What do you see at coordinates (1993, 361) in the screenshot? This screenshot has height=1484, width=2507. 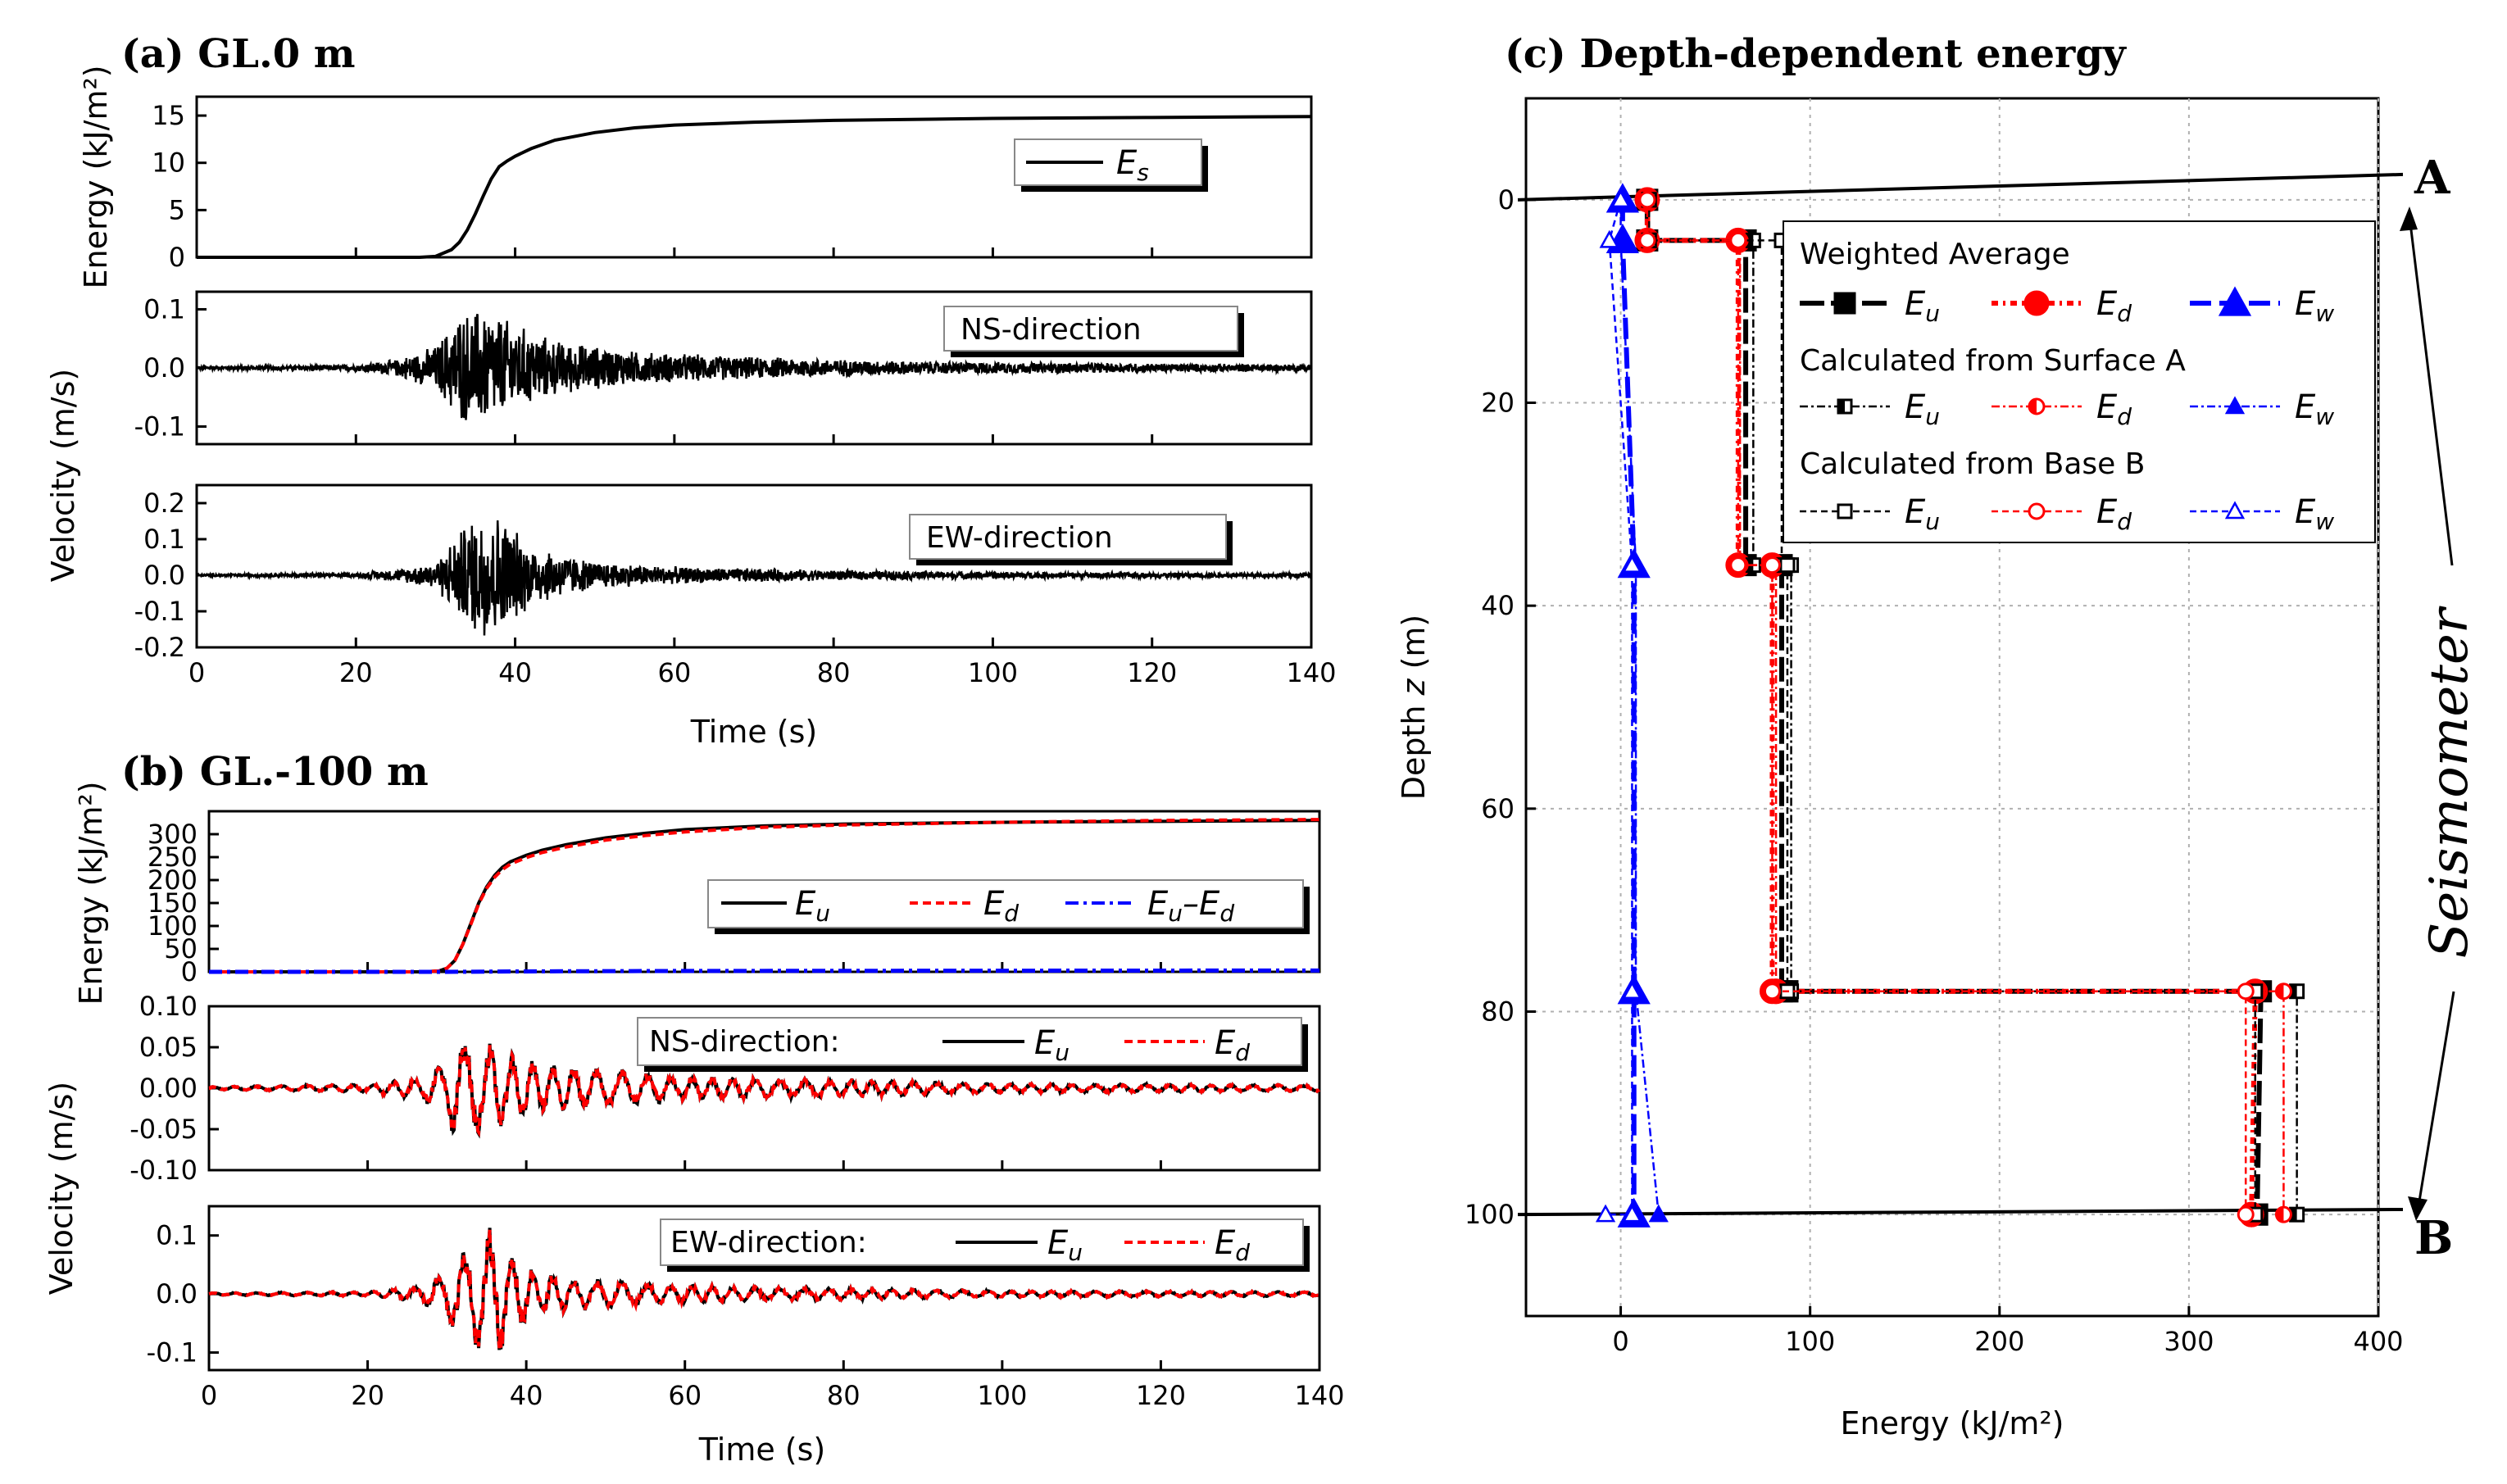 I see `legend-group-surface: Calculated from Surface A` at bounding box center [1993, 361].